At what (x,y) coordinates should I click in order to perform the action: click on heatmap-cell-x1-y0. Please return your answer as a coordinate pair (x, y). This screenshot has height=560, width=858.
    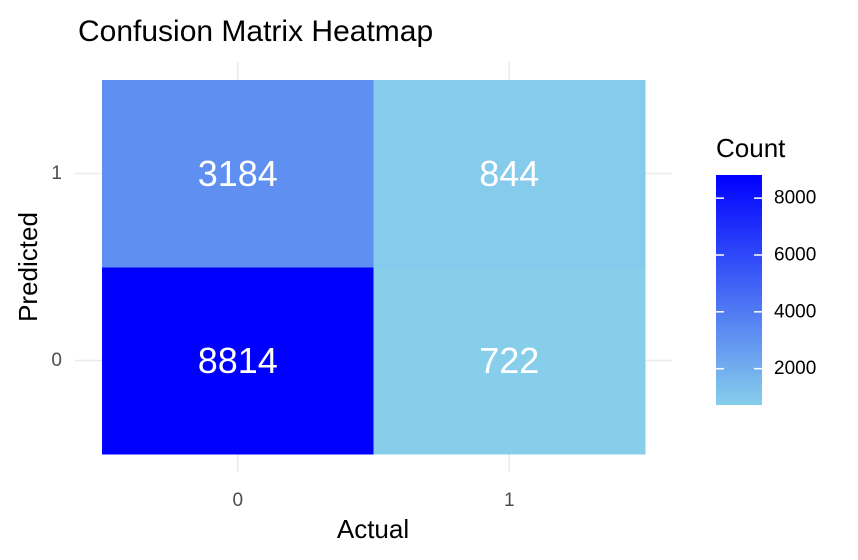
    Looking at the image, I should click on (509, 361).